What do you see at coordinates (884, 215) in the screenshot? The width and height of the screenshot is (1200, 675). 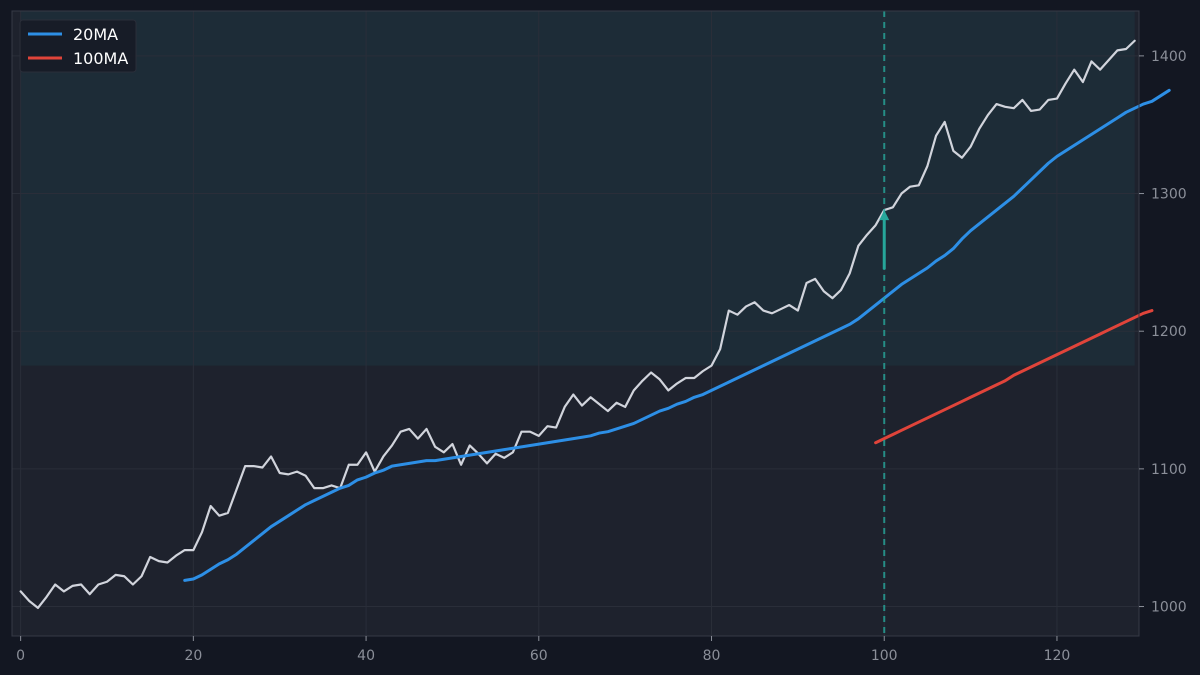 I see `crossover-arrow-head` at bounding box center [884, 215].